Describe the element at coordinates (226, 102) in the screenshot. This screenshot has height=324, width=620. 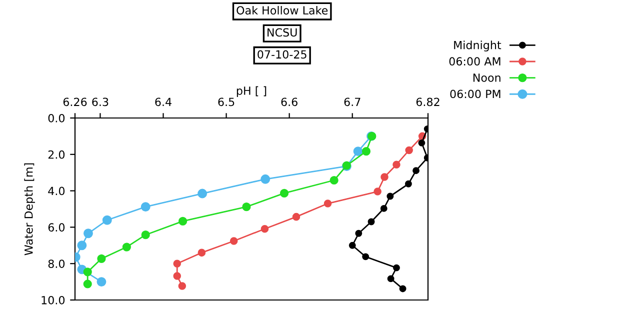
I see `x-tick-label: 6.5` at that location.